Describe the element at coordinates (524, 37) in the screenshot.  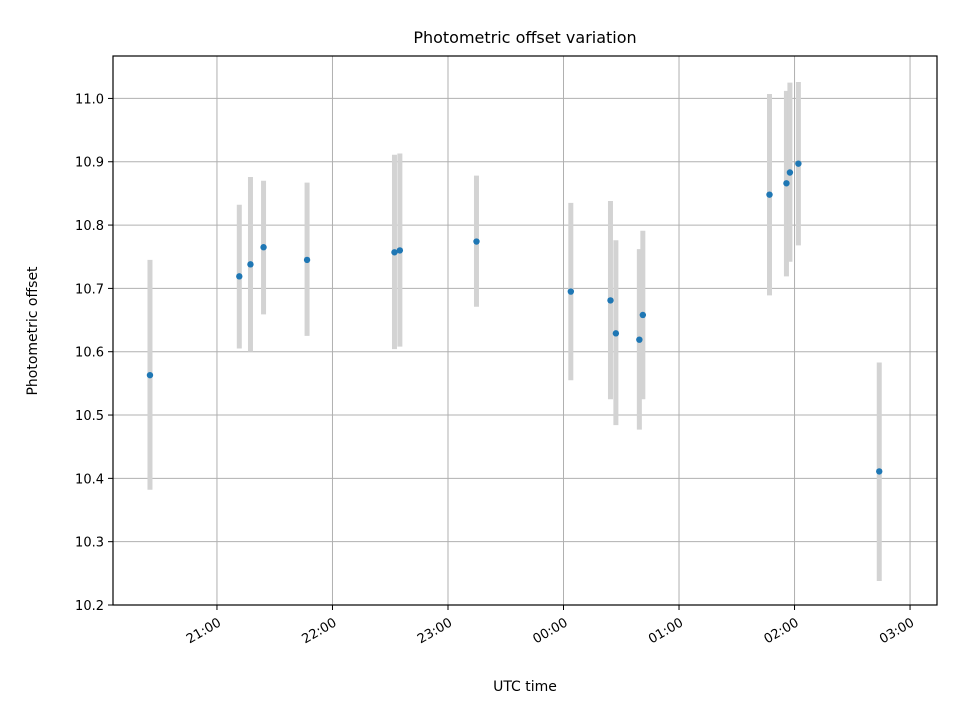
I see `chart-title: Photometric offset variation` at that location.